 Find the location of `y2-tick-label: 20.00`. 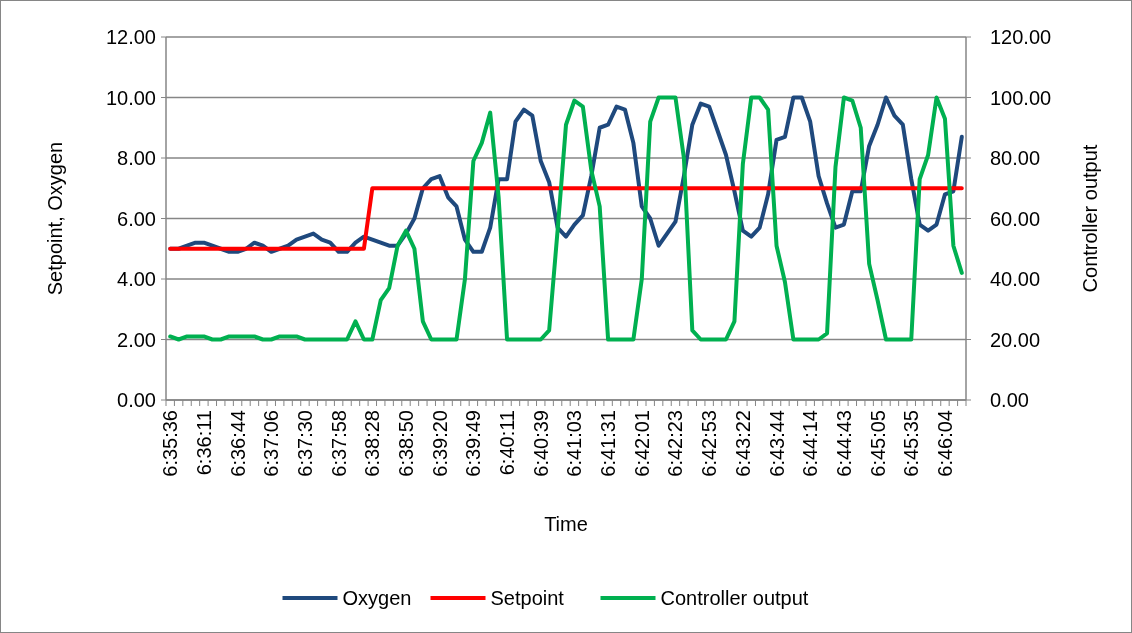

y2-tick-label: 20.00 is located at coordinates (1015, 339).